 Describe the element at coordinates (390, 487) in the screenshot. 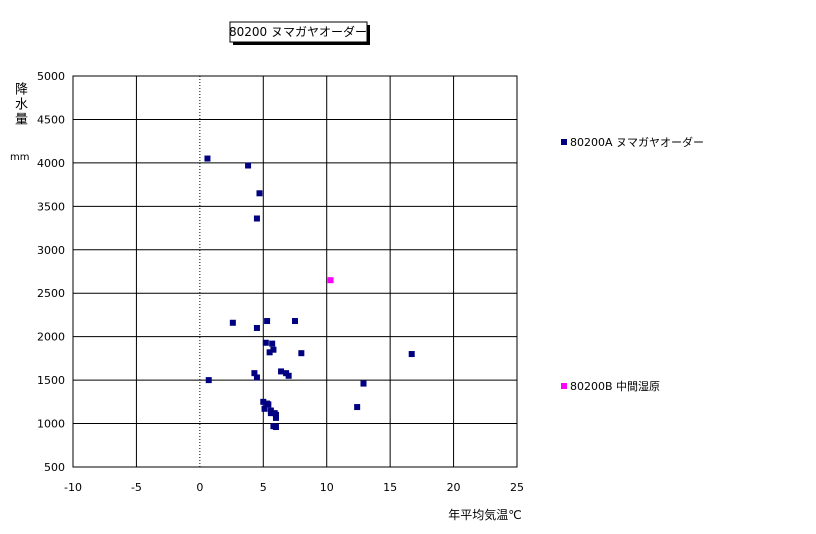

I see `x-tick-label: 15` at that location.